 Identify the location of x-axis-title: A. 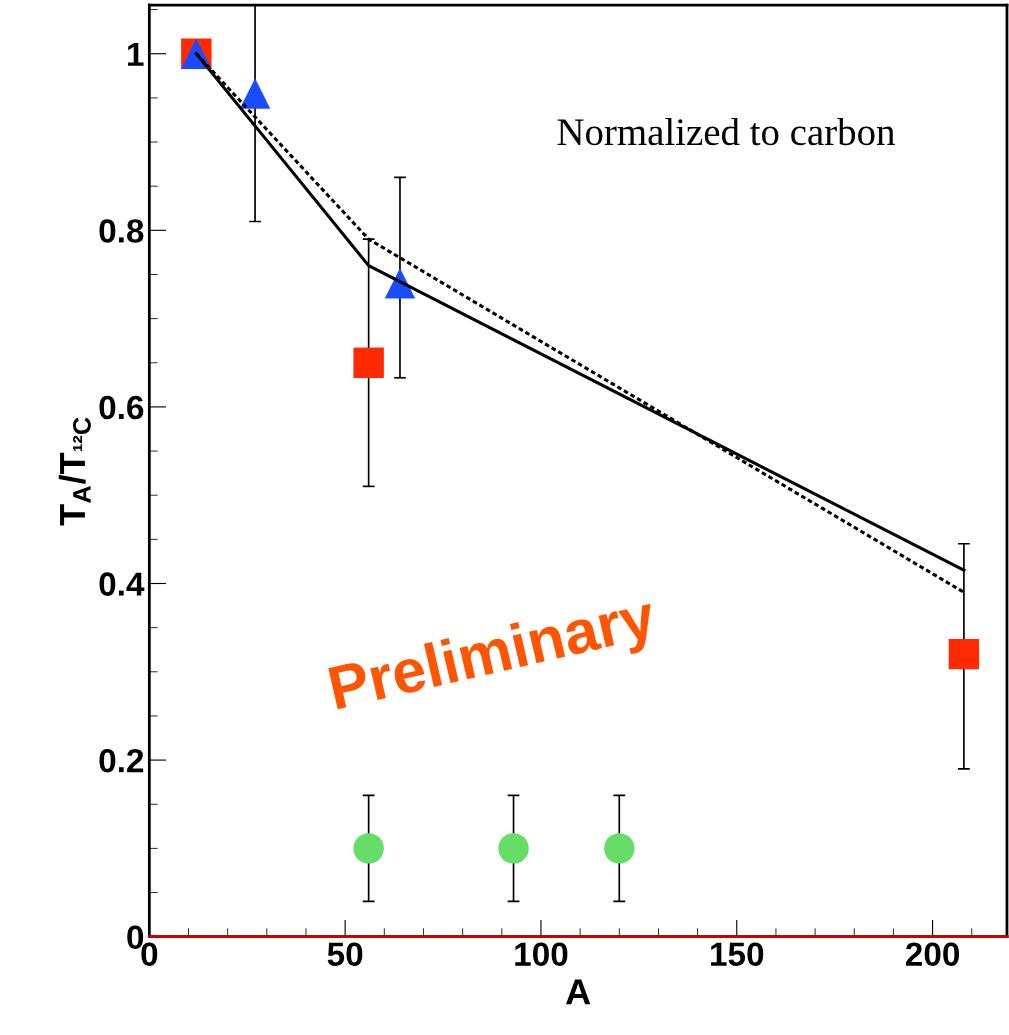
(578, 992).